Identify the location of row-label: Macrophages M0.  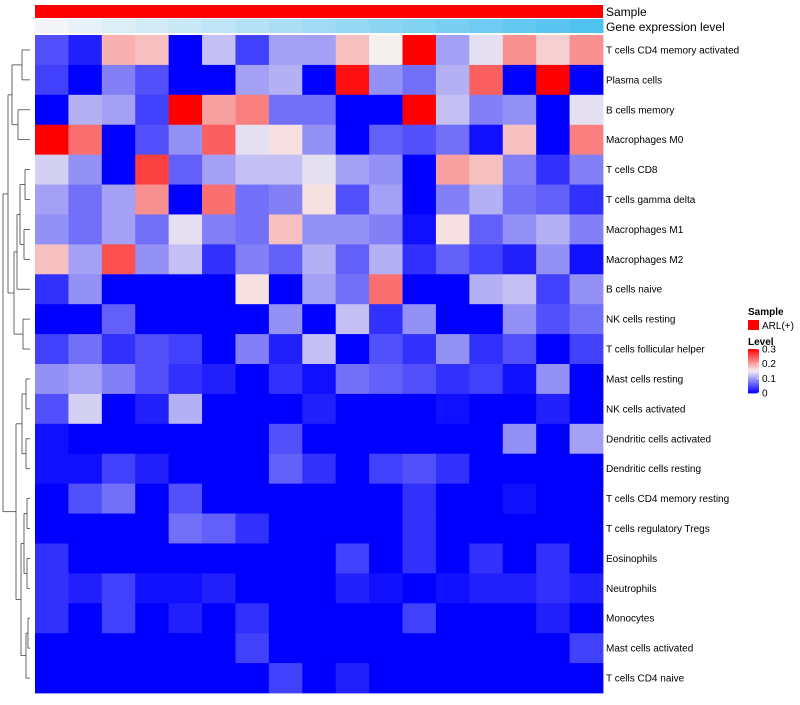
(645, 140).